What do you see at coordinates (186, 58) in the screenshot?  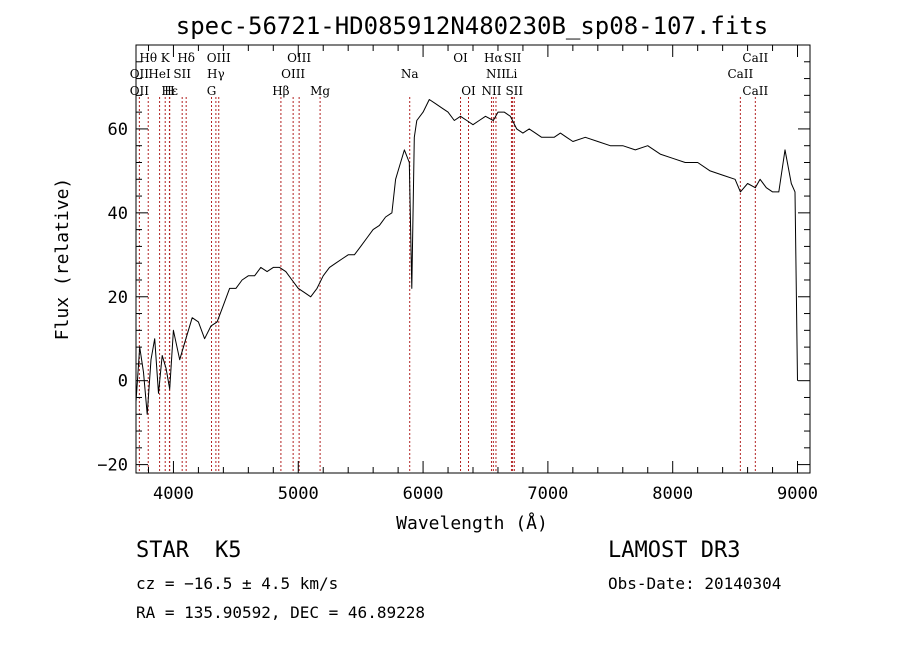 I see `line-label: Hδ` at bounding box center [186, 58].